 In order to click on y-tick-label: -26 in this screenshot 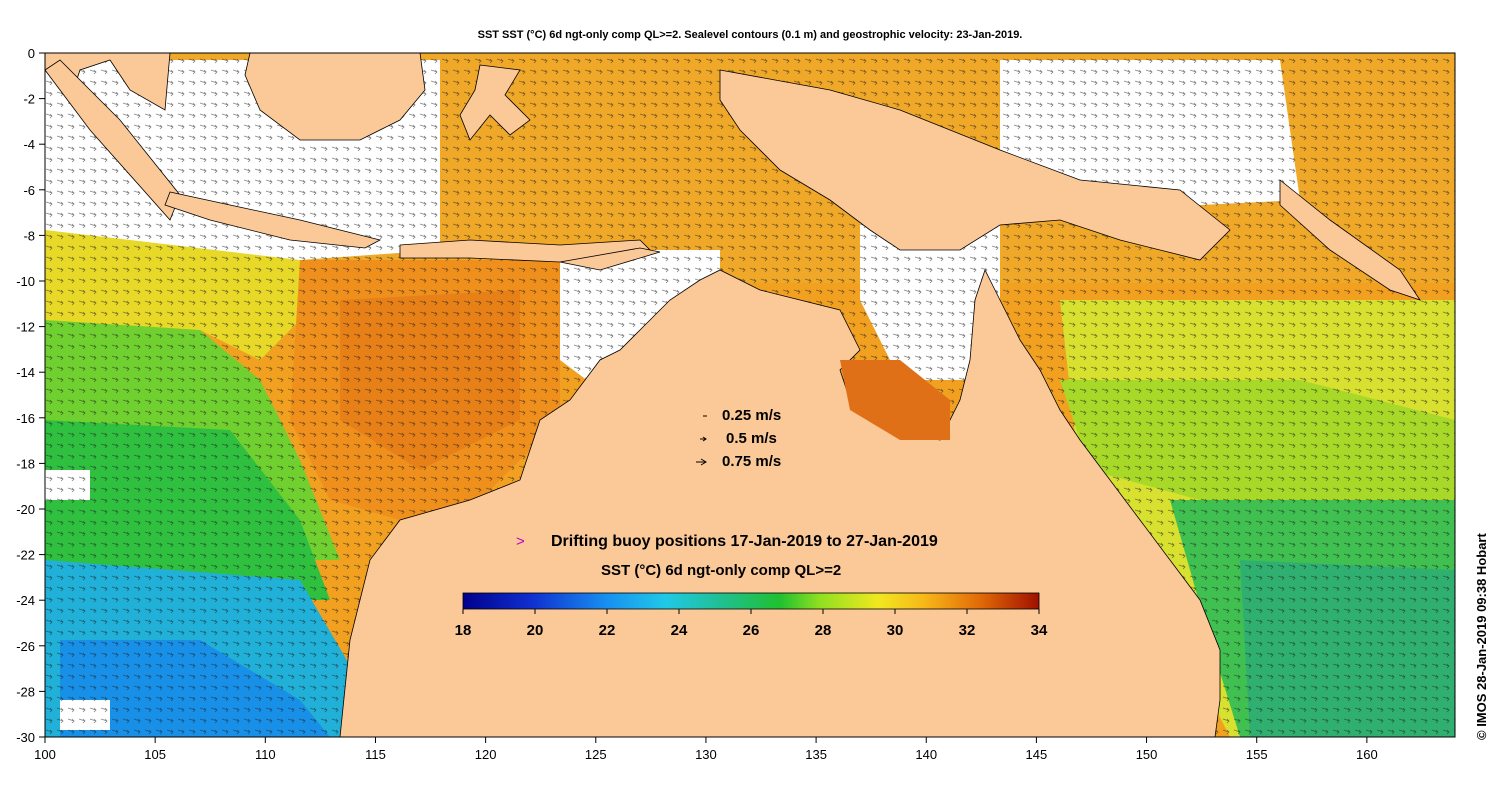, I will do `click(25, 646)`.